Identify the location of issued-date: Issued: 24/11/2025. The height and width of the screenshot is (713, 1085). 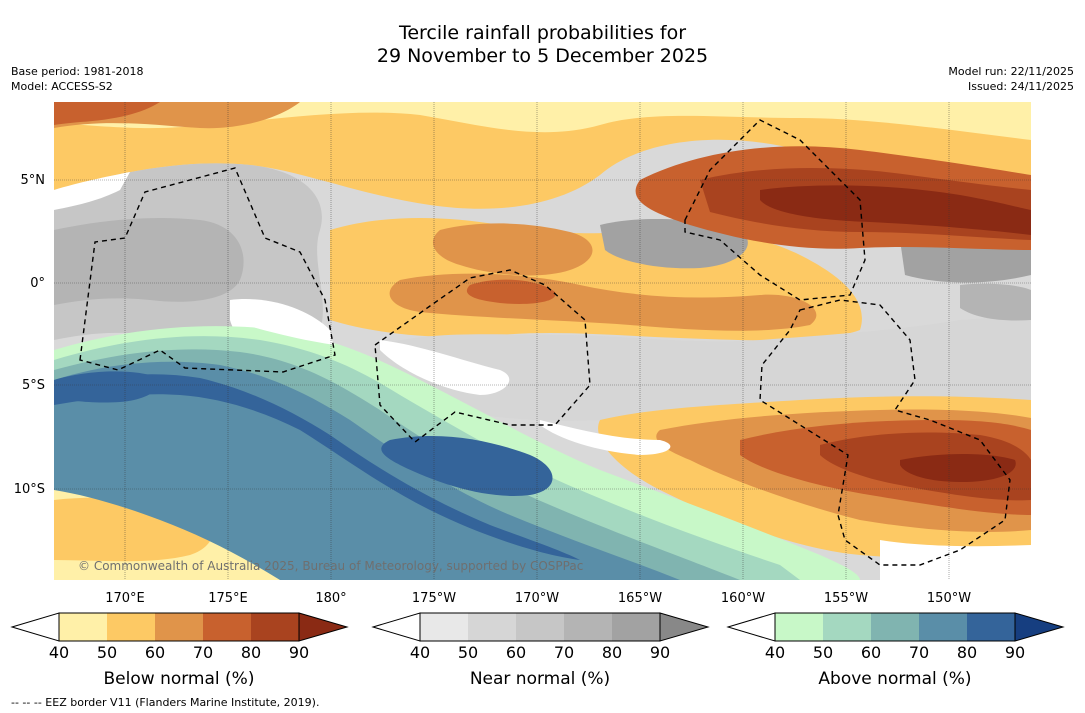
(1020, 86).